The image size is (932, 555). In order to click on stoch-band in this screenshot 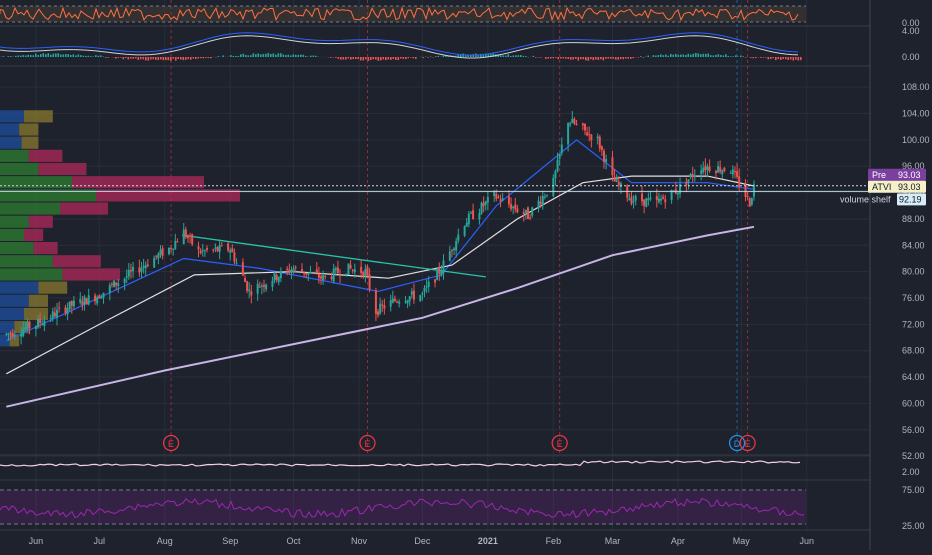, I will do `click(403, 14)`.